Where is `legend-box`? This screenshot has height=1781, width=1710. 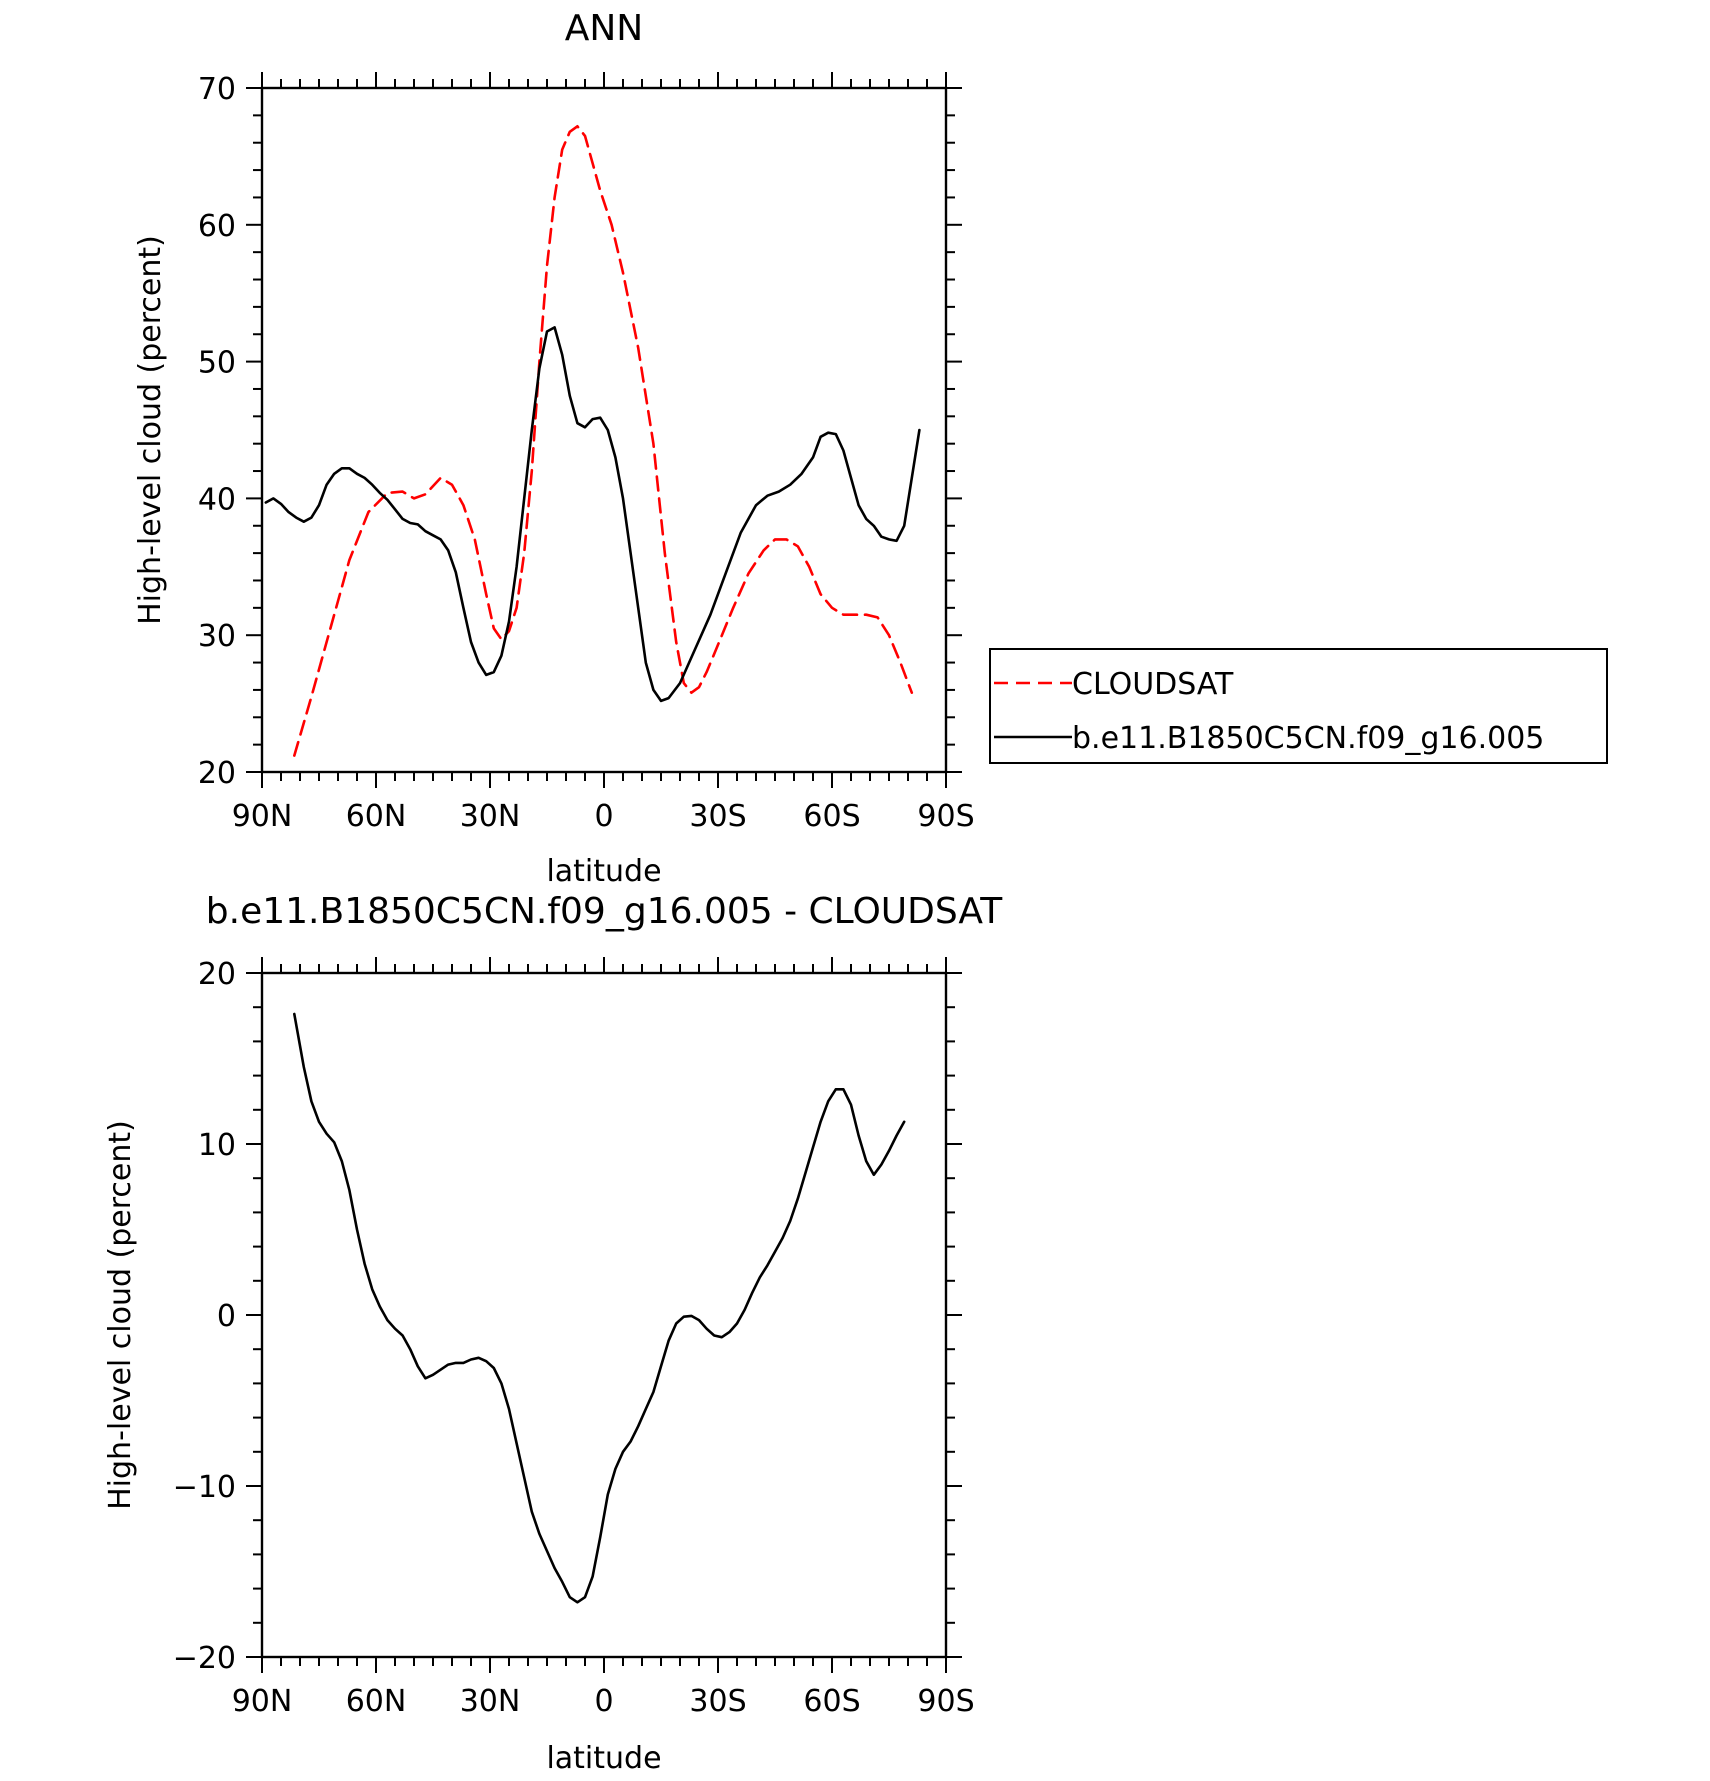
legend-box is located at coordinates (1298, 706).